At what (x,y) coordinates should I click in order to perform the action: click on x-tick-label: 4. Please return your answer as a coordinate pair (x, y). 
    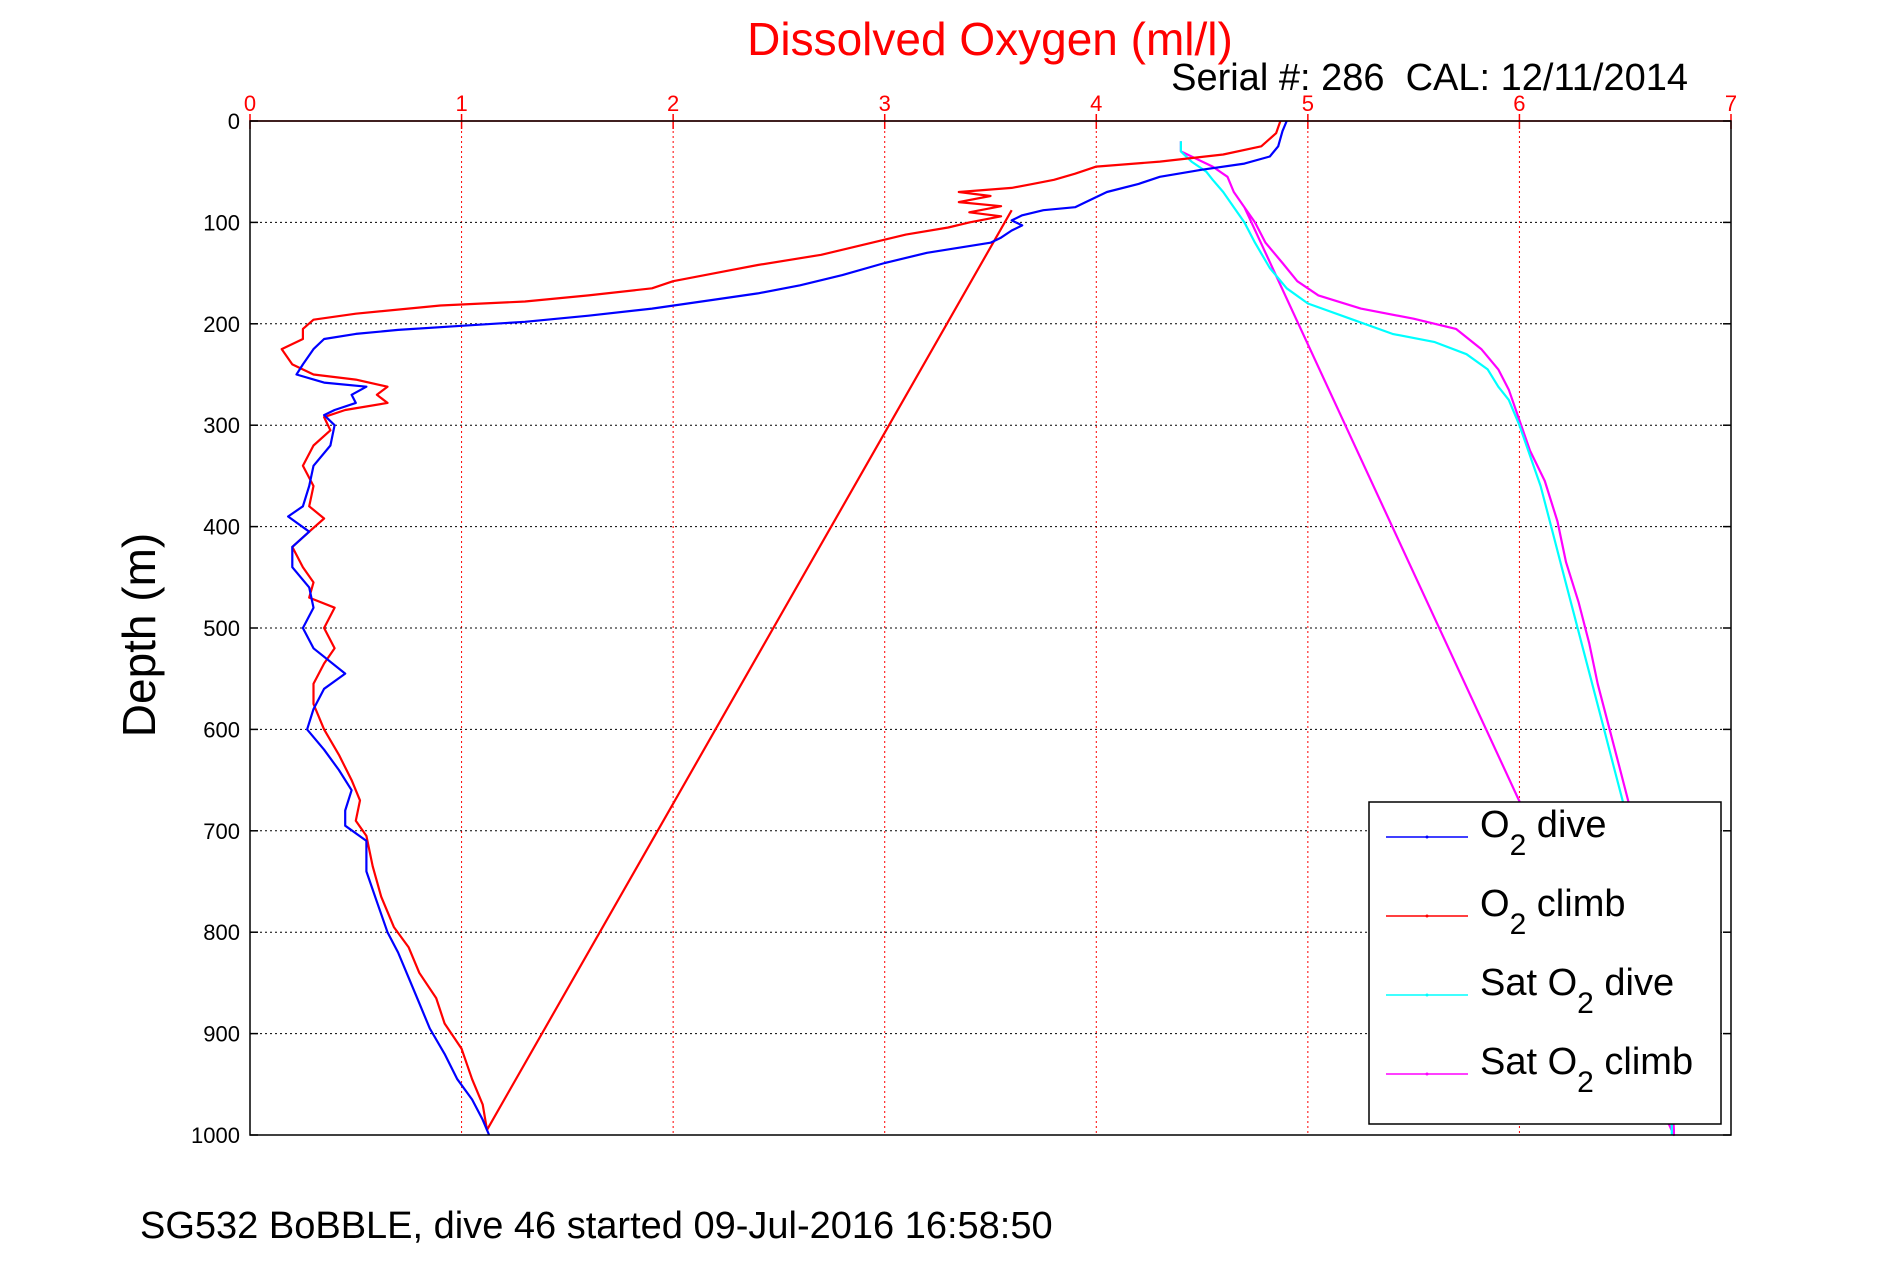
    Looking at the image, I should click on (1096, 103).